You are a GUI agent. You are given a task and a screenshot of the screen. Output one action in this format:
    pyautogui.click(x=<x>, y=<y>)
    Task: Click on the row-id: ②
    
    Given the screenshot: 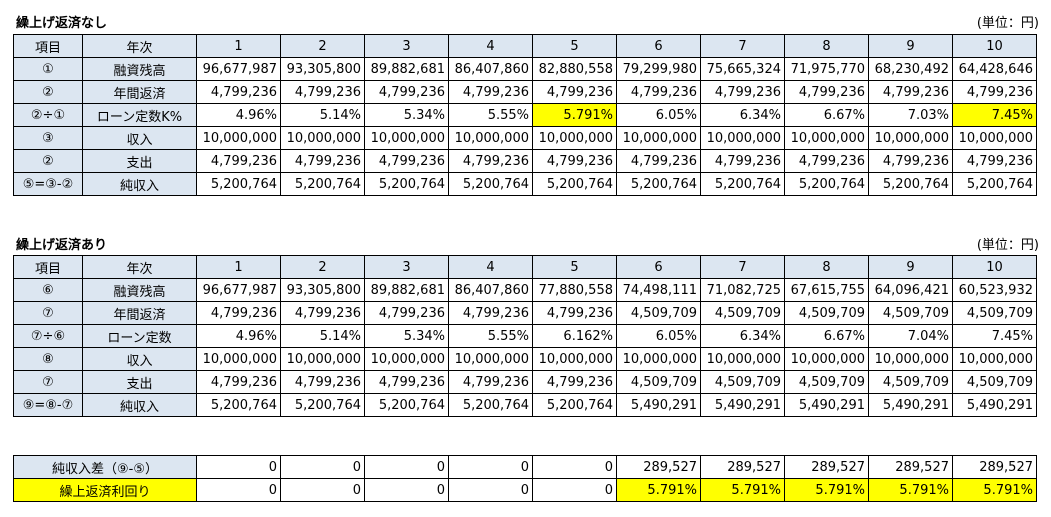 What is the action you would take?
    pyautogui.click(x=48, y=161)
    